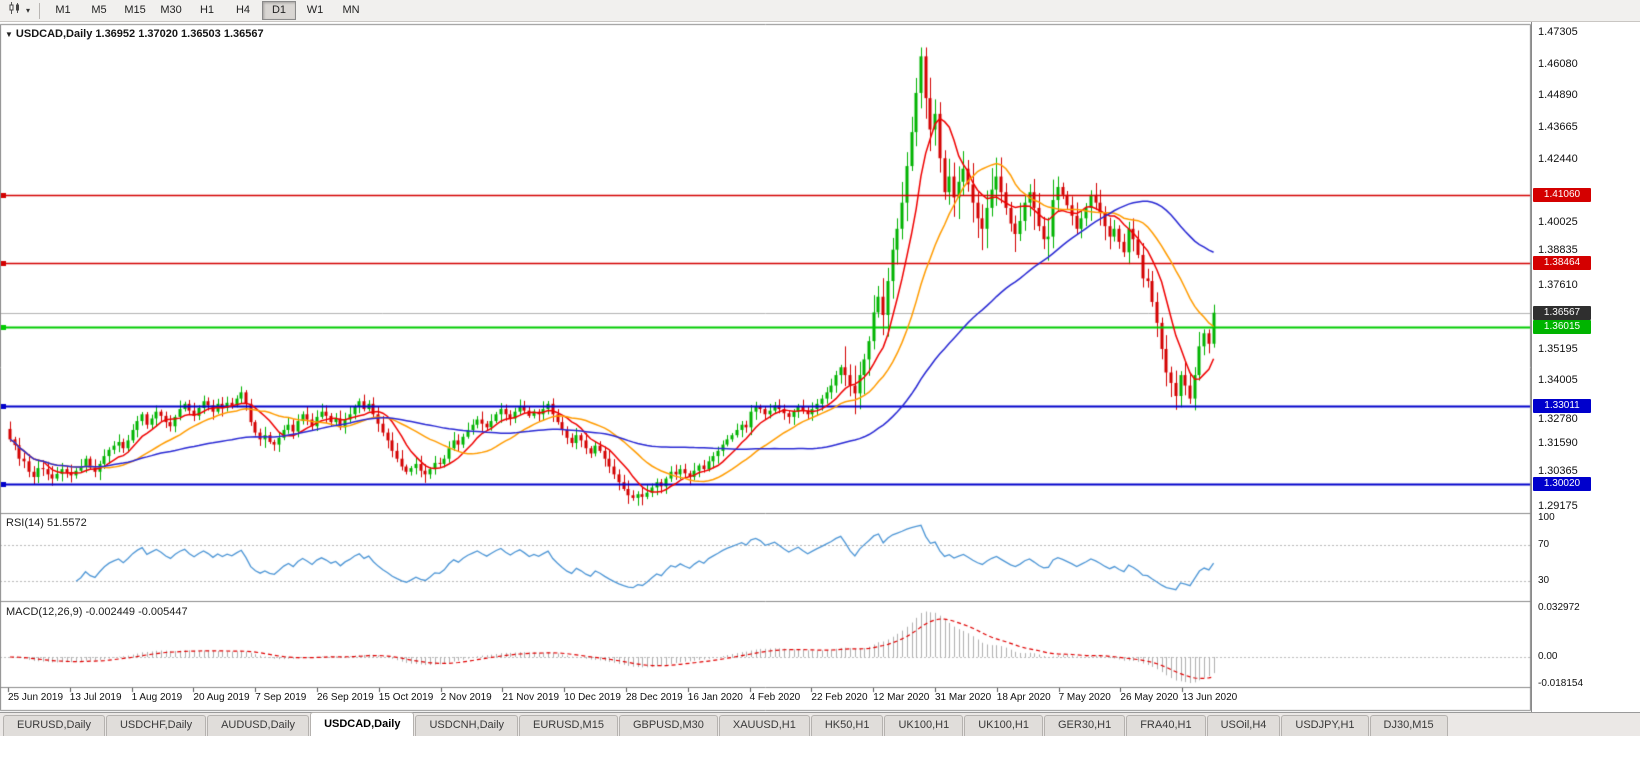  Describe the element at coordinates (1558, 418) in the screenshot. I see `price-grid-label: 1.32780` at that location.